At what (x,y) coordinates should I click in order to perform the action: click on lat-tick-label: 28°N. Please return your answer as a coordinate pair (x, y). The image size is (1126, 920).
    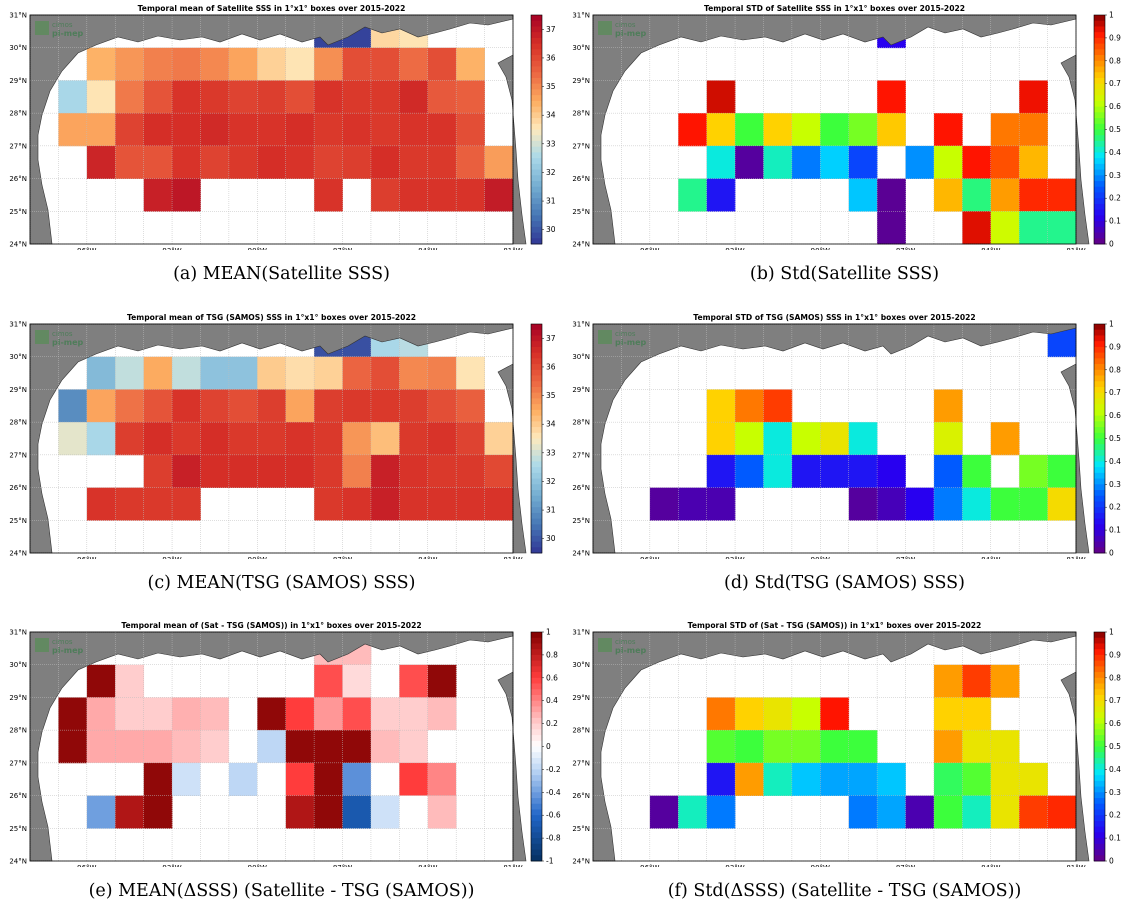
    Looking at the image, I should click on (581, 731).